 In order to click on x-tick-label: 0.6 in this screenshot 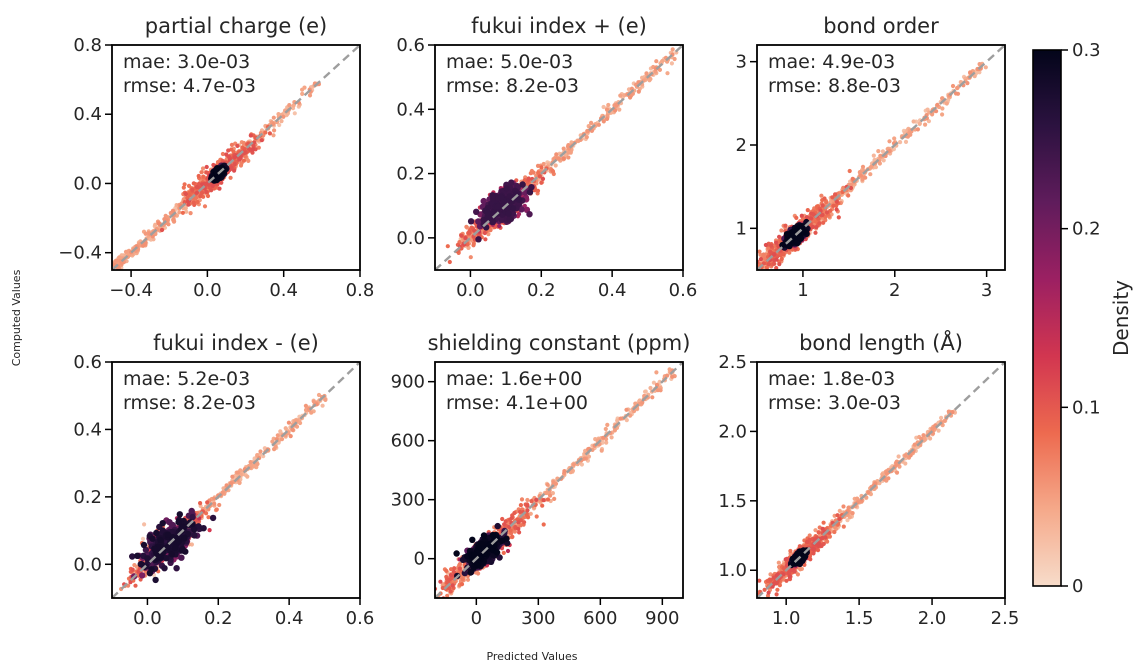, I will do `click(683, 290)`.